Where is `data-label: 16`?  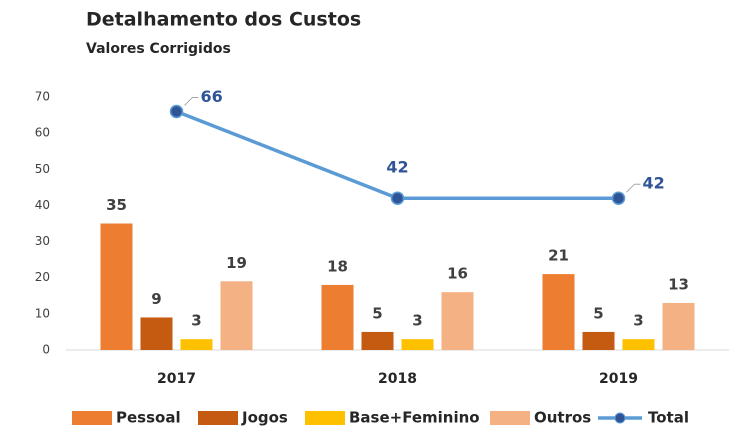 data-label: 16 is located at coordinates (457, 274).